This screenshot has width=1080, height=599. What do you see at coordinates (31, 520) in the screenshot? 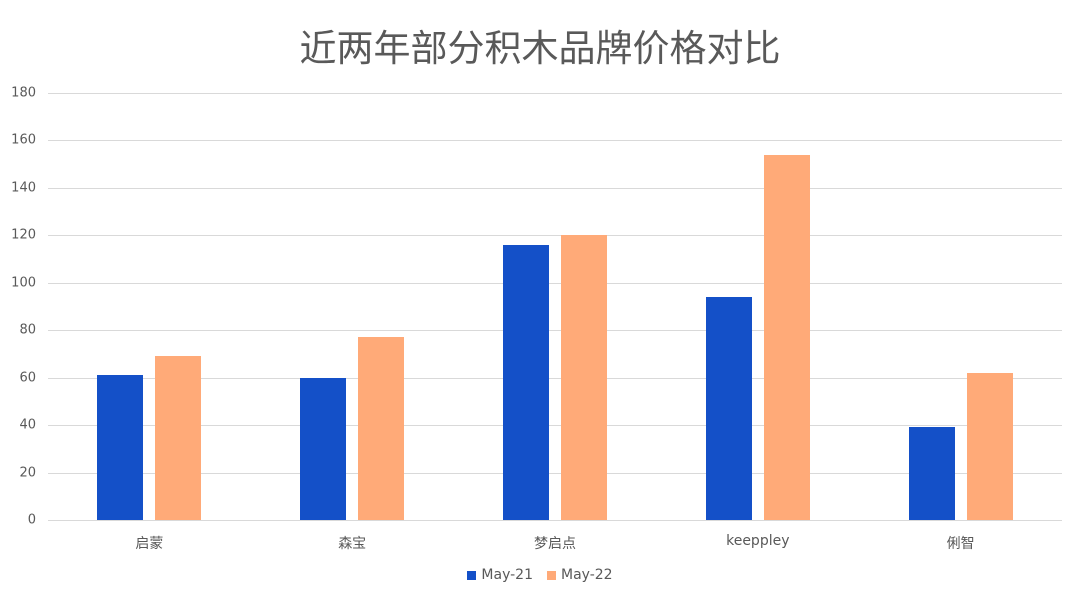
I see `y-tick-label: 0` at bounding box center [31, 520].